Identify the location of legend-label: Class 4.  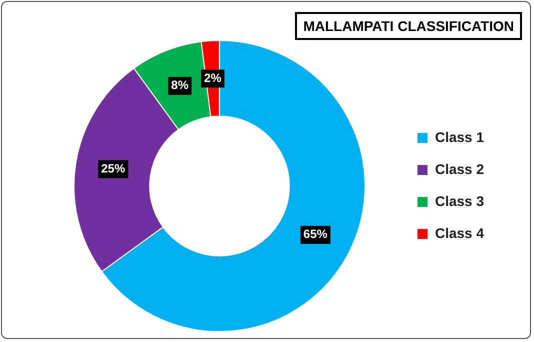
(459, 232).